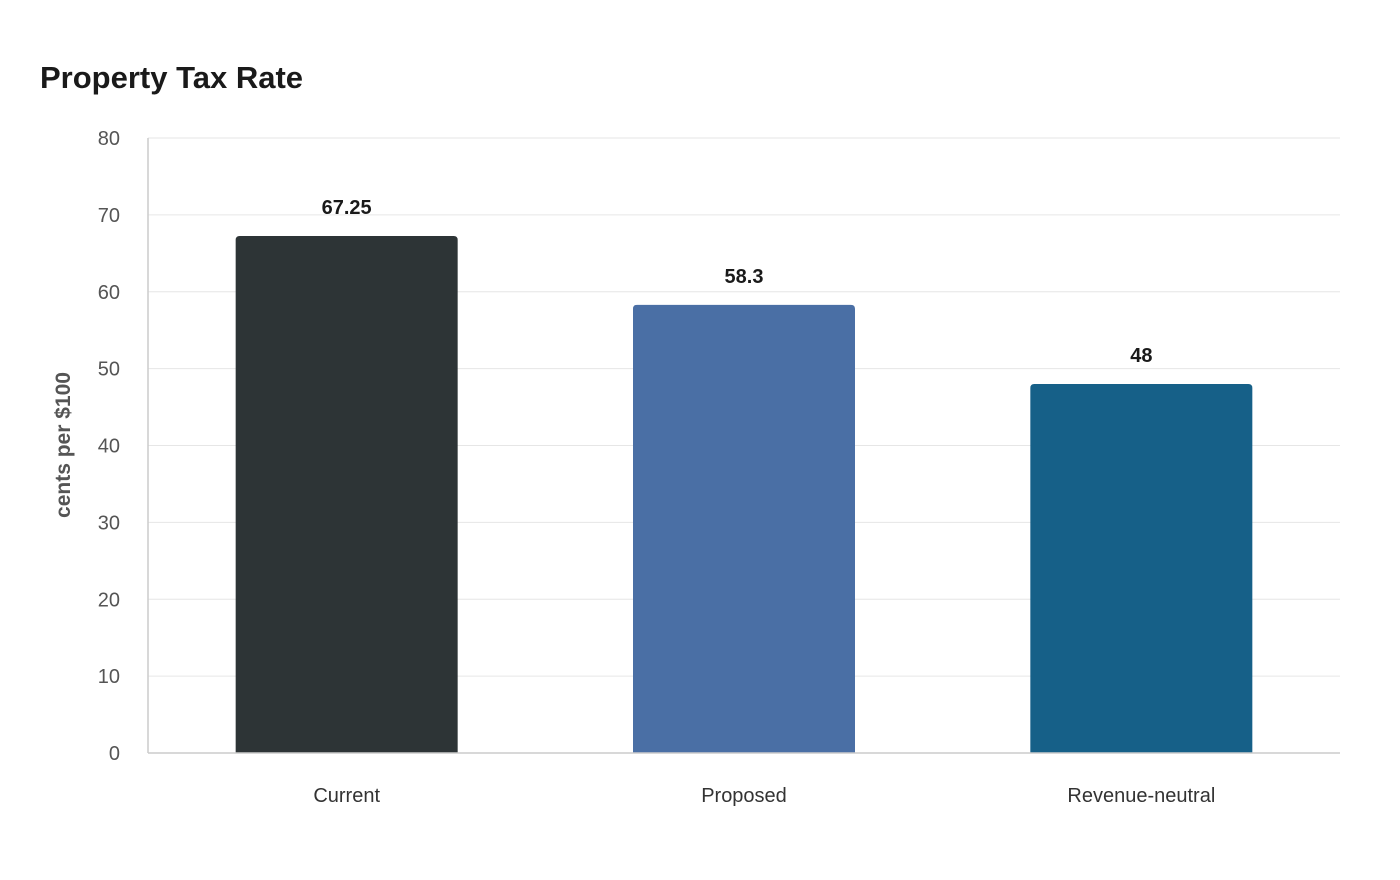 The width and height of the screenshot is (1400, 880). What do you see at coordinates (109, 600) in the screenshot?
I see `y-tick-label-20: 20` at bounding box center [109, 600].